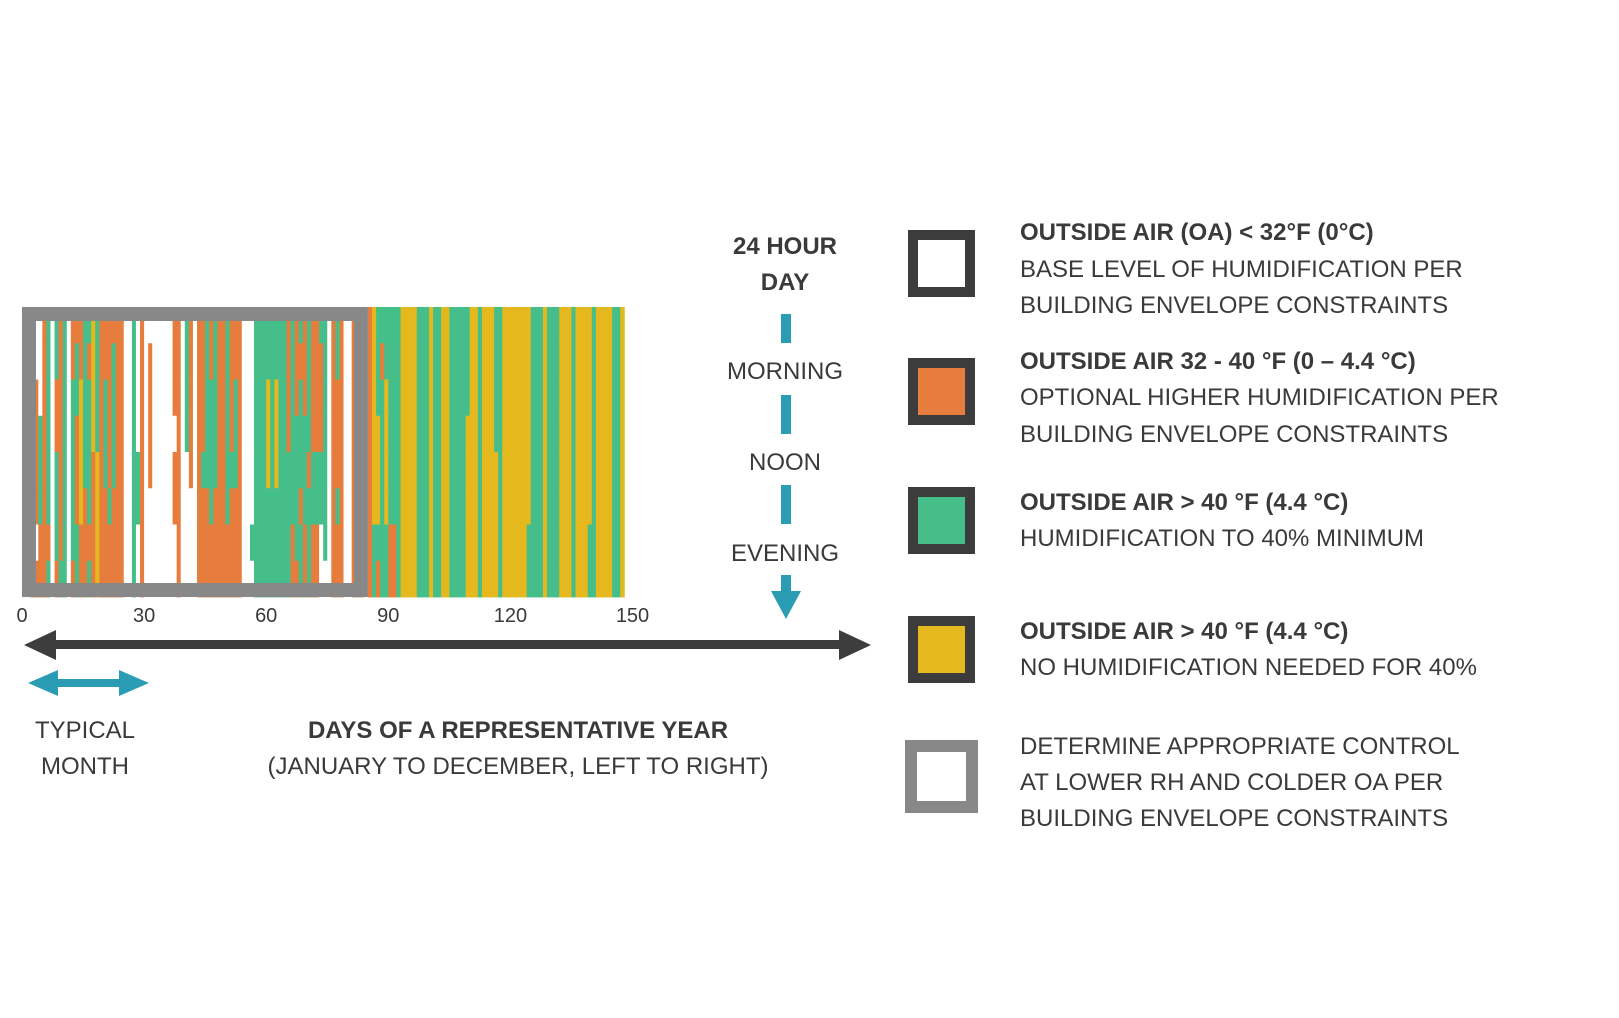 The height and width of the screenshot is (1018, 1619). I want to click on legend-swatch, so click(941, 520).